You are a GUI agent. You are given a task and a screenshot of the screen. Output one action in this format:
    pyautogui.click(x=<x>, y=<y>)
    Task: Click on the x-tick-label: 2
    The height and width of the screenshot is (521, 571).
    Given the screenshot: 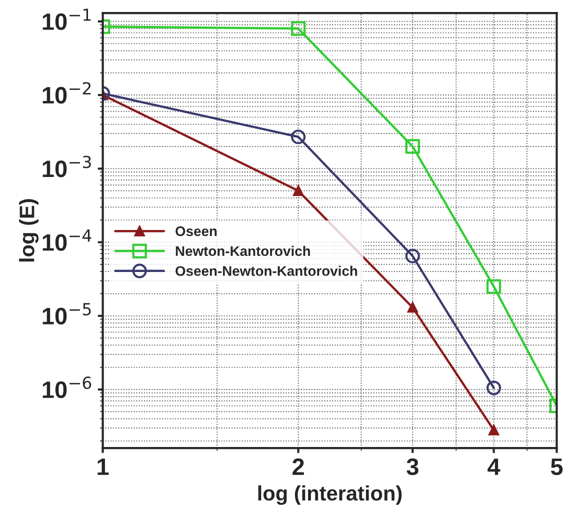 What is the action you would take?
    pyautogui.click(x=298, y=466)
    